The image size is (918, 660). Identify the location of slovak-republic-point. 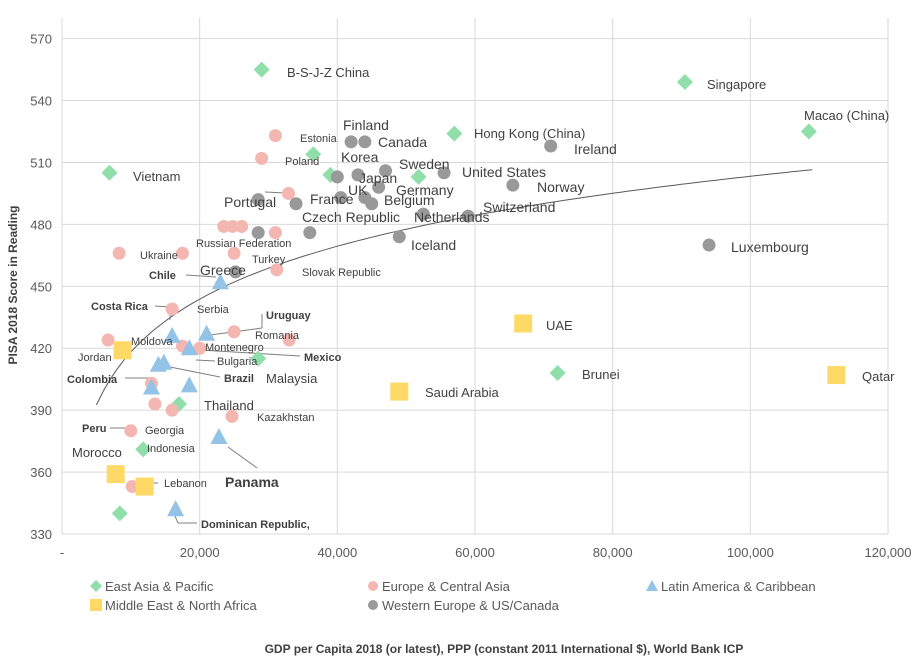
(277, 270).